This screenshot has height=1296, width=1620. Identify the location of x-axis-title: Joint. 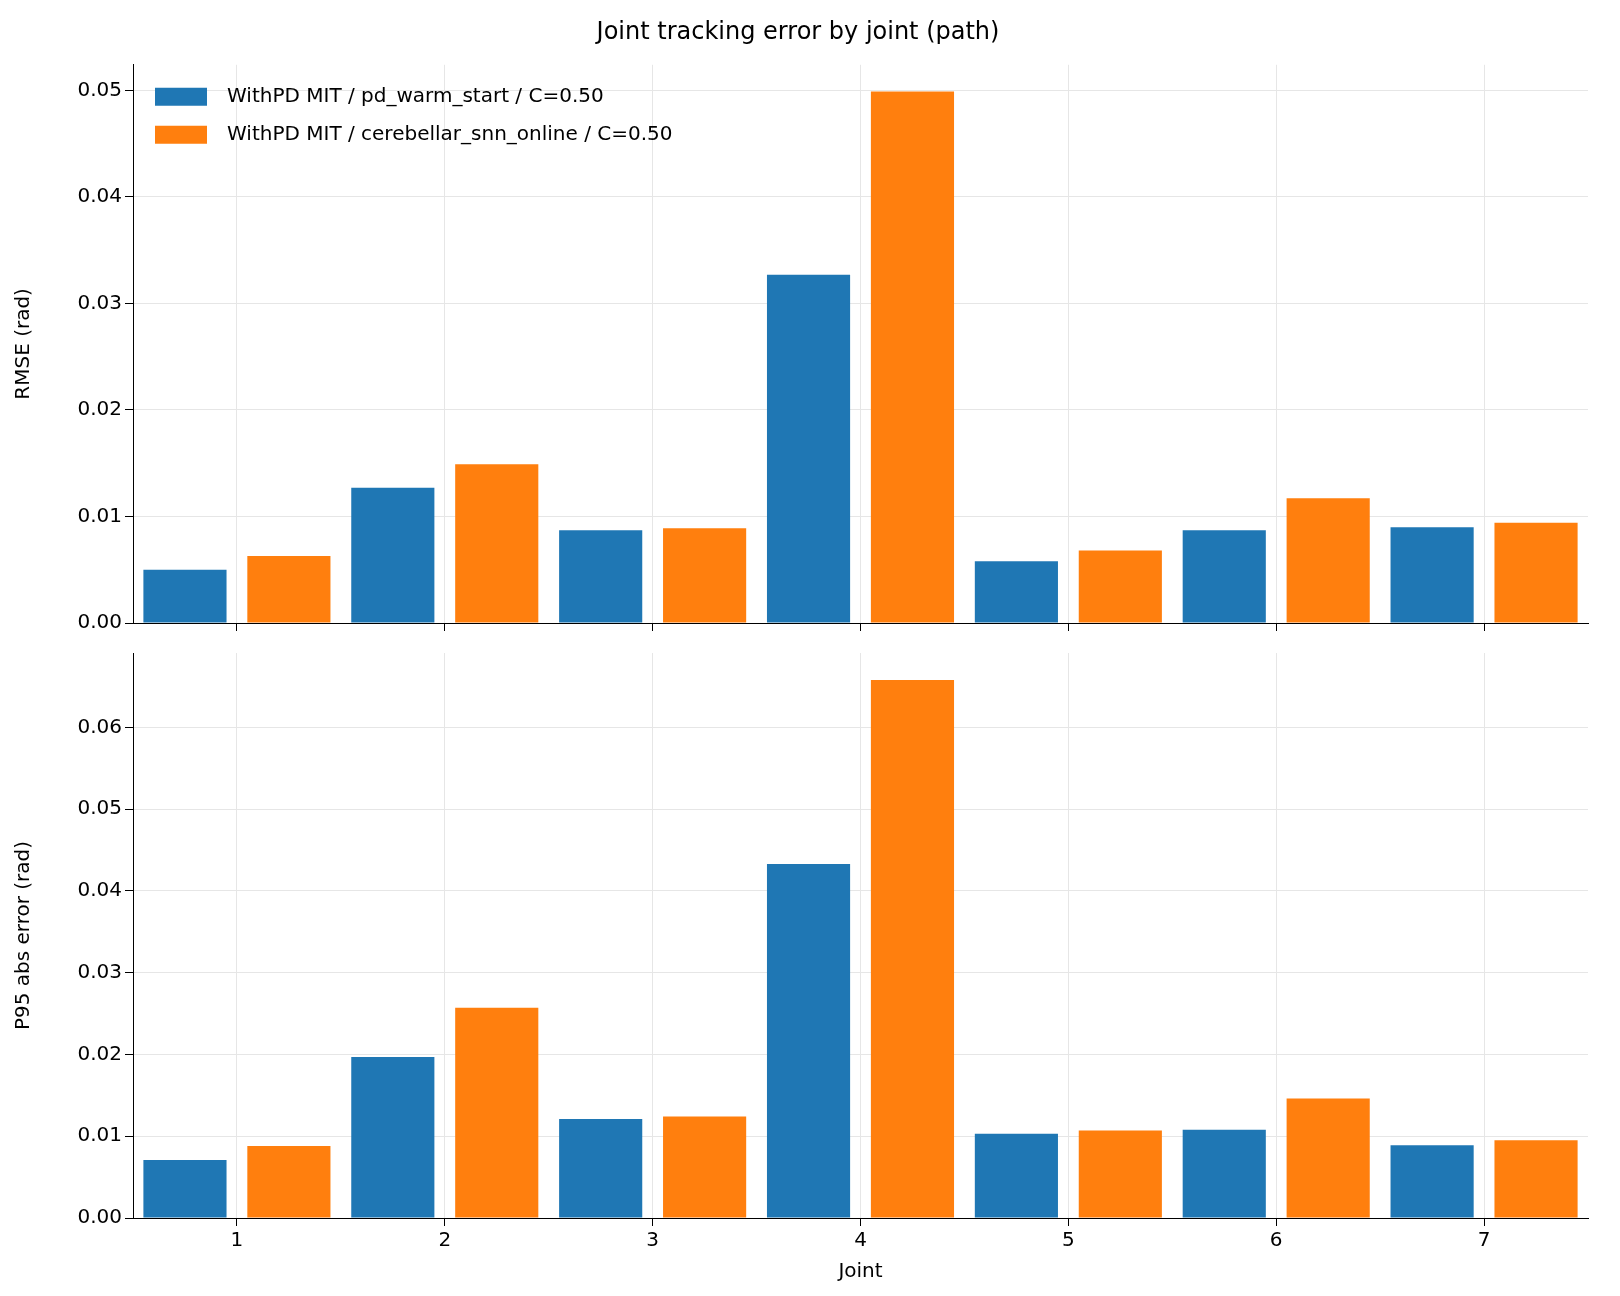
(859, 1270).